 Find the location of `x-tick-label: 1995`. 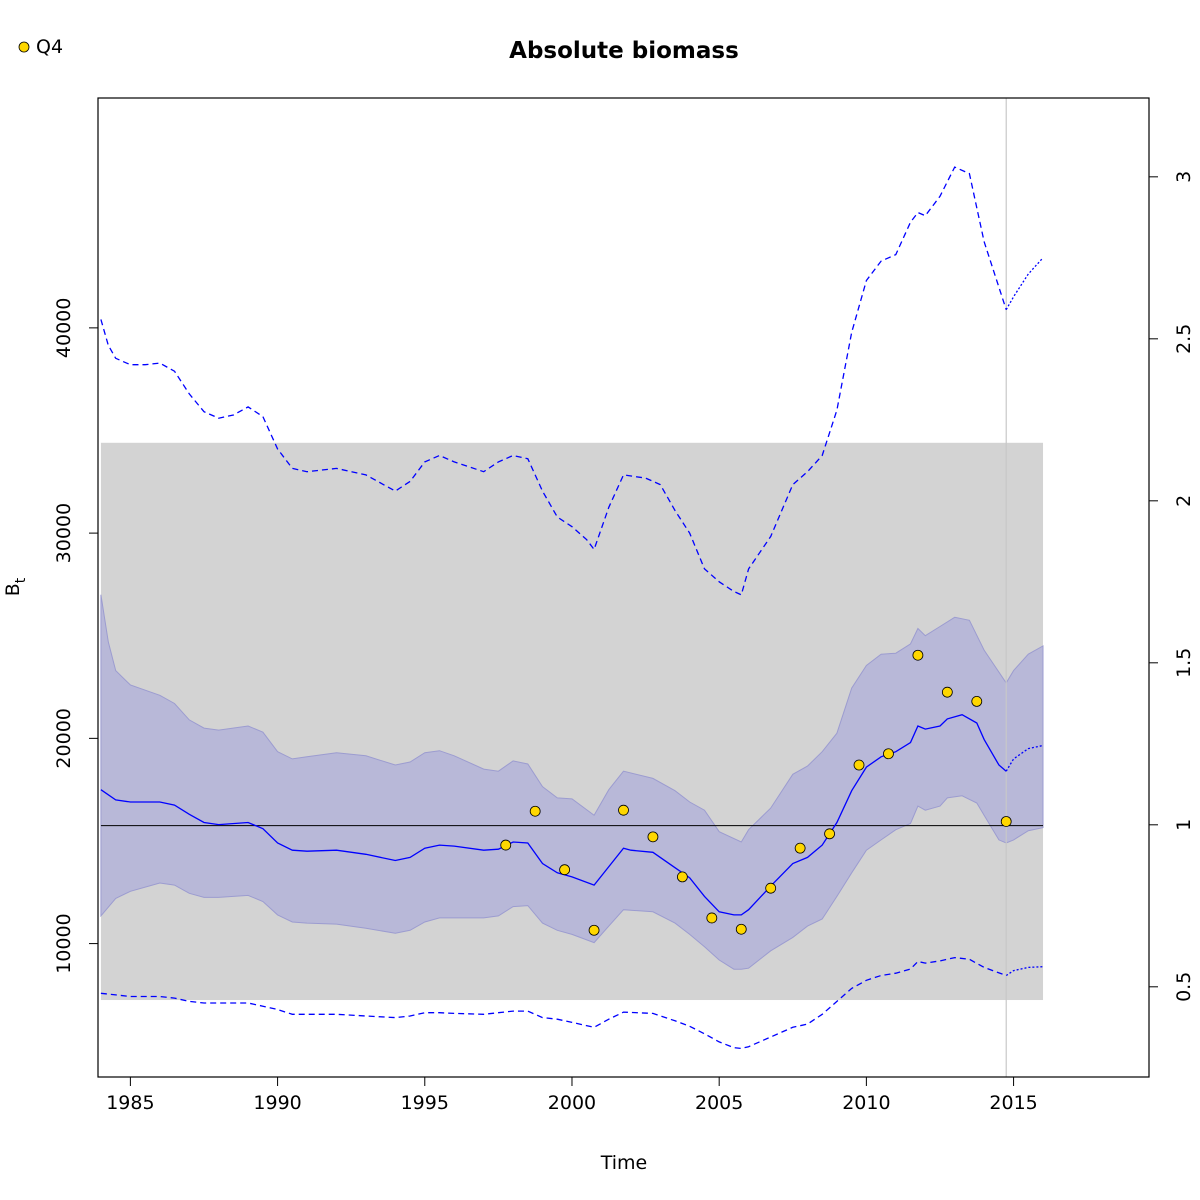

x-tick-label: 1995 is located at coordinates (425, 1103).